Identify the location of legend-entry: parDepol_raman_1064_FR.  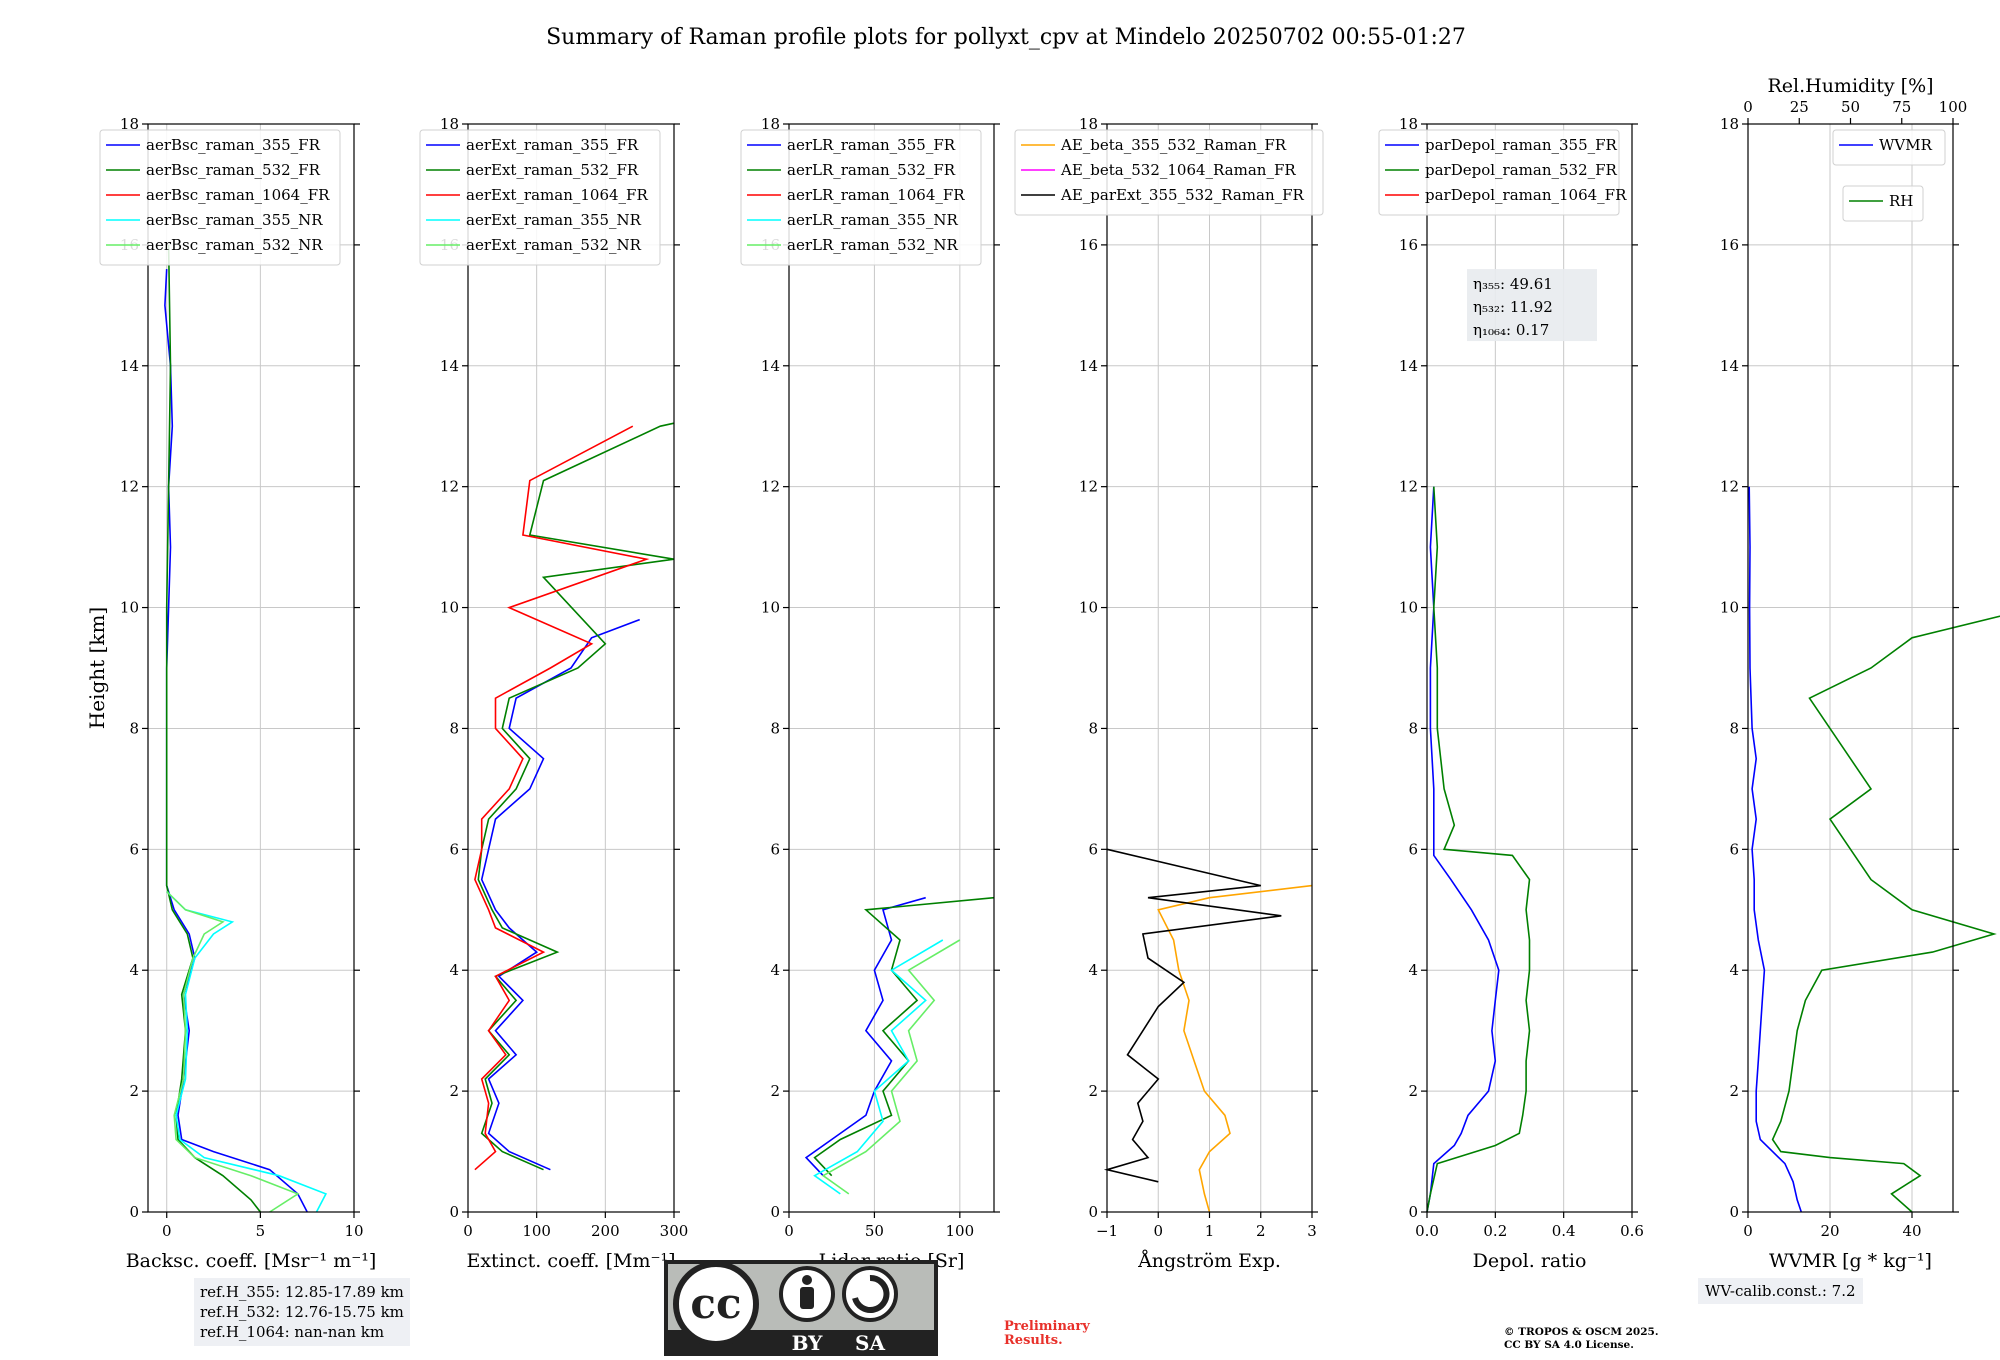
(1526, 195).